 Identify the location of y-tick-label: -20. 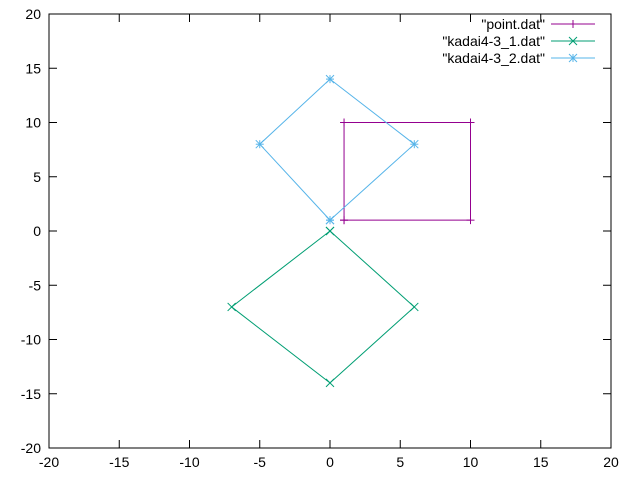
(31, 448).